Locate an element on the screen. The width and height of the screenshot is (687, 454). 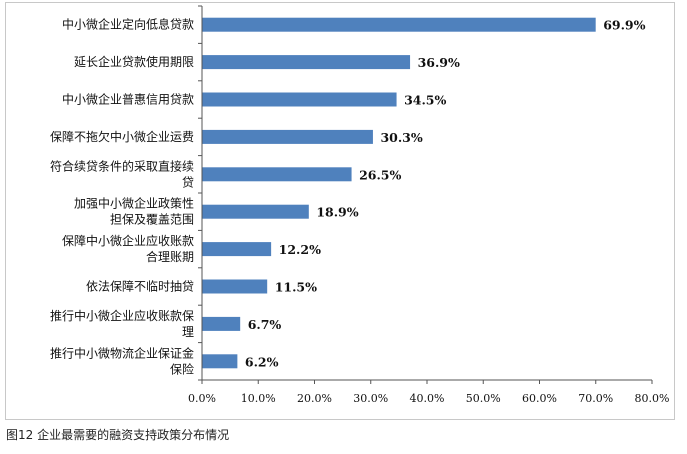
category-label: 合理账期 is located at coordinates (170, 256).